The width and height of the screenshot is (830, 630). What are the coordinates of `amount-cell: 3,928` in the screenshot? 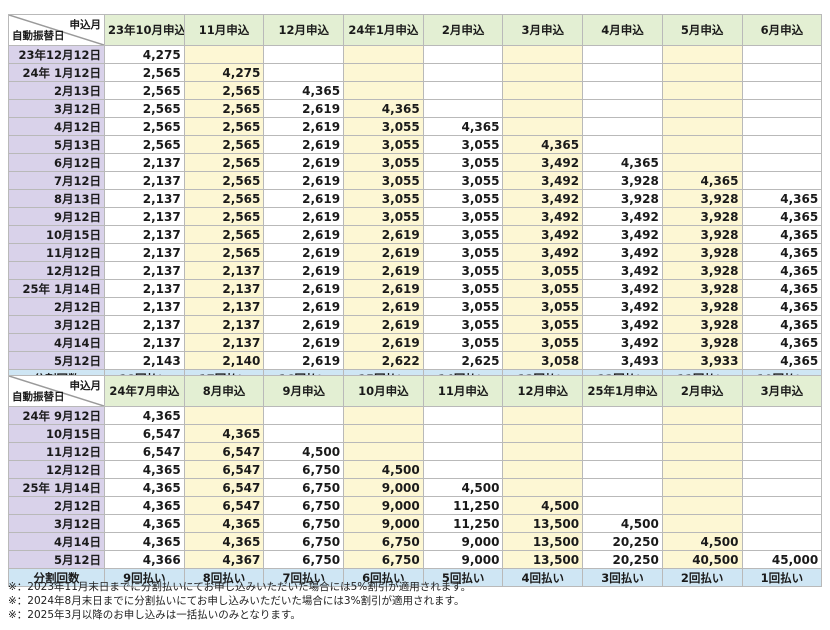 It's located at (702, 252).